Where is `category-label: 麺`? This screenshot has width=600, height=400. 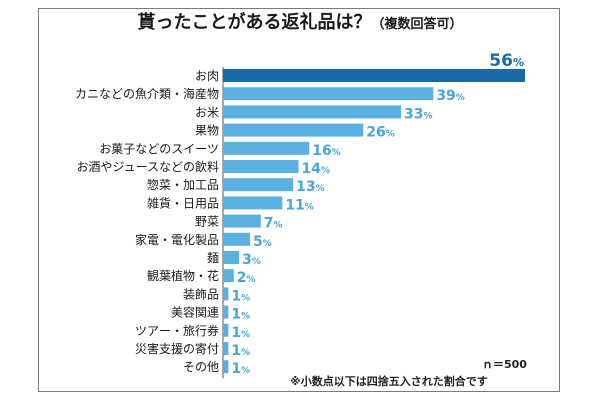
category-label: 麺 is located at coordinates (213, 258).